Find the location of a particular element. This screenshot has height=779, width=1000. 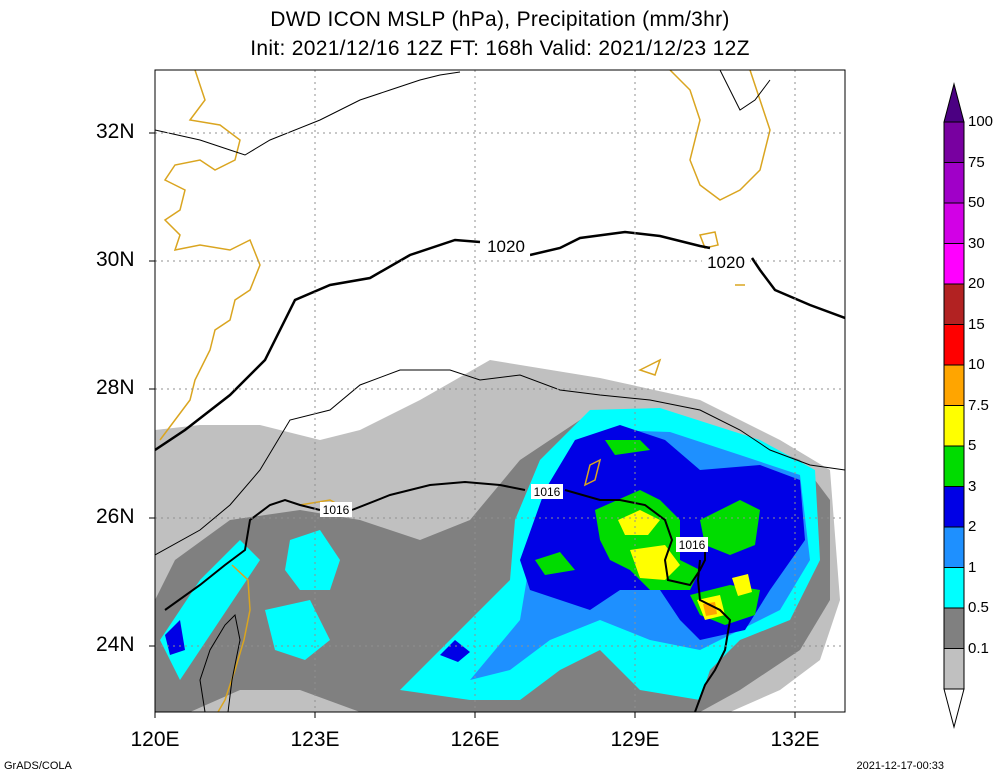

isobar-label-1016-b: 1016 is located at coordinates (547, 492).